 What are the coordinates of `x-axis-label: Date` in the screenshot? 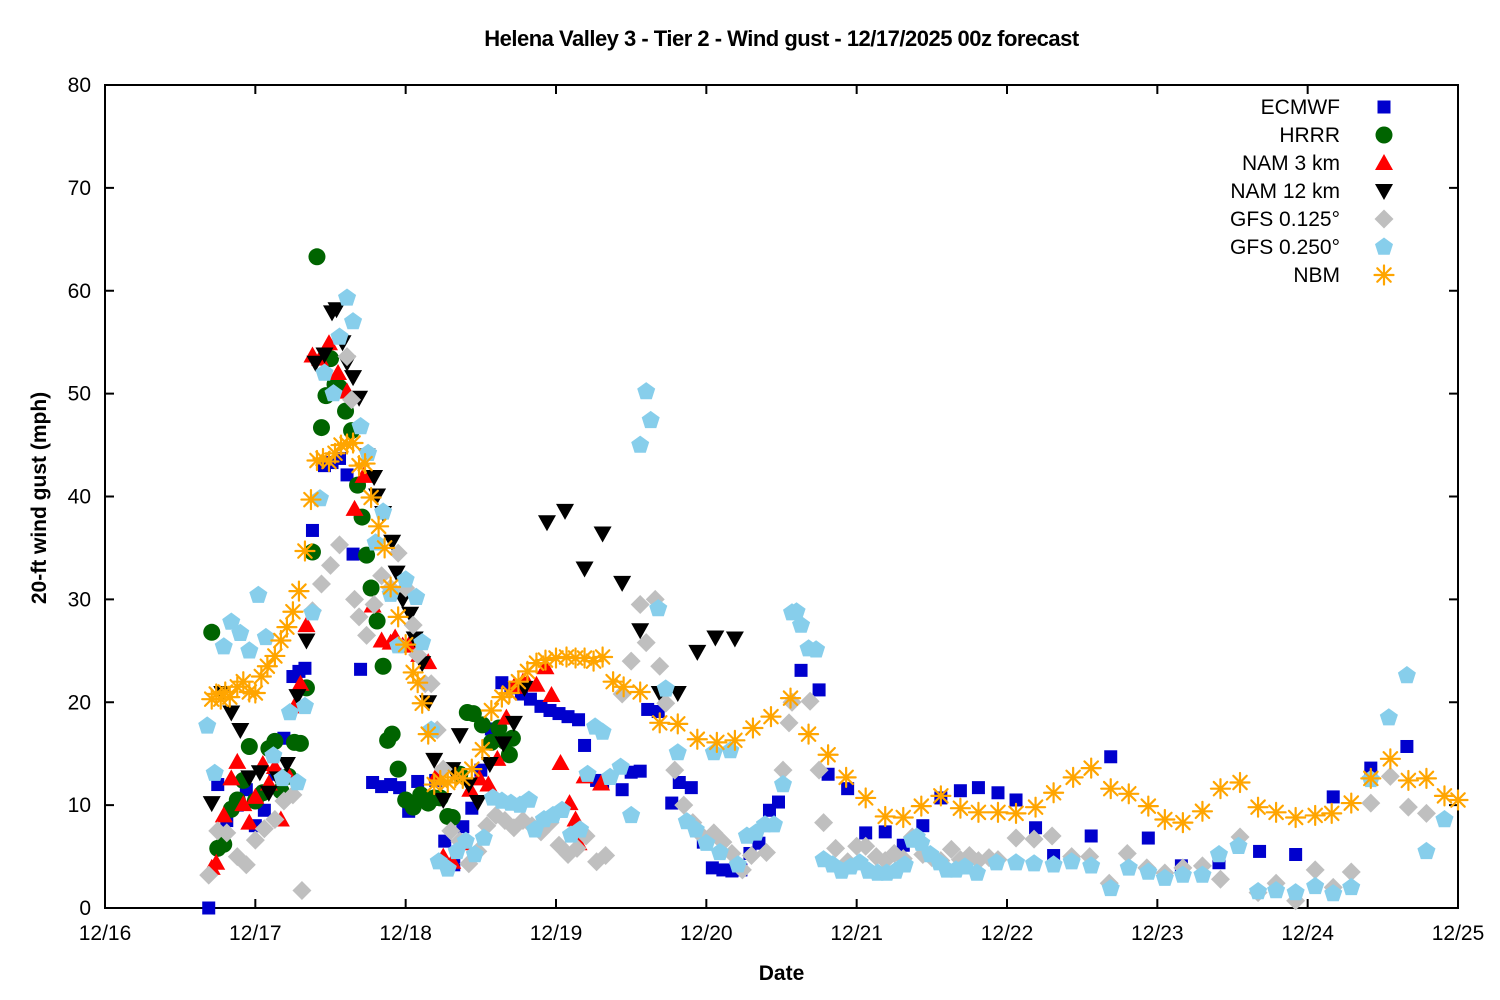 It's located at (781, 973).